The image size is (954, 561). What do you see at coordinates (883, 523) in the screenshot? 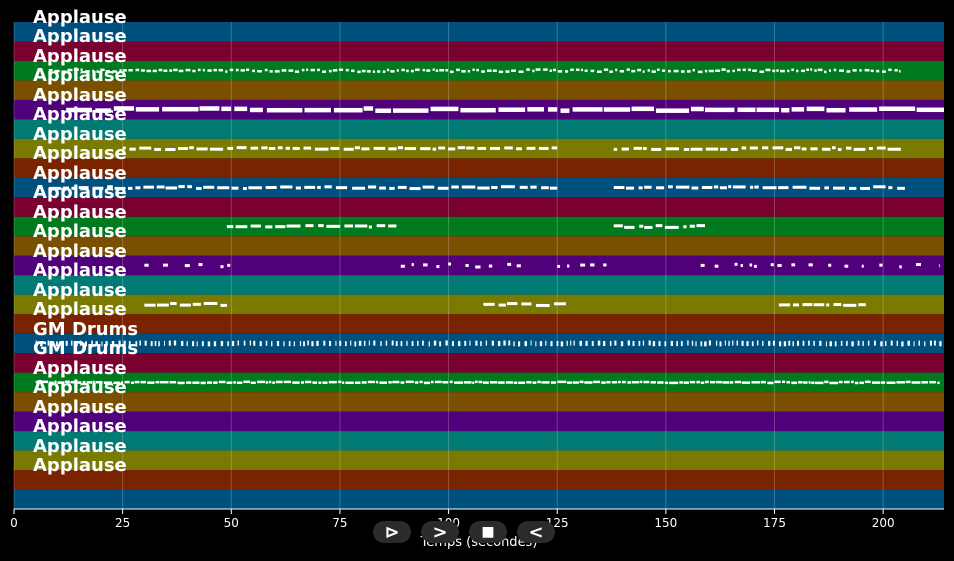
I see `x-tick-label: 200` at bounding box center [883, 523].